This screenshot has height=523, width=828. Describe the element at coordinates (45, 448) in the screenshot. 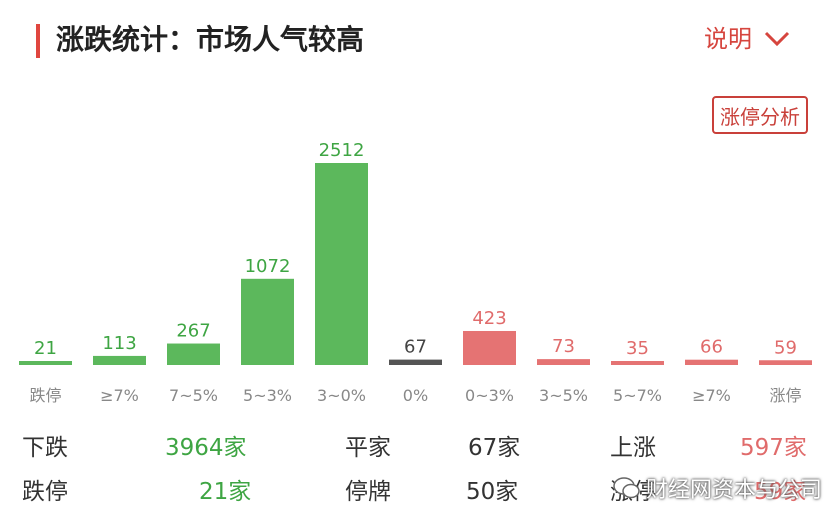

I see `down-label: 下跌` at that location.